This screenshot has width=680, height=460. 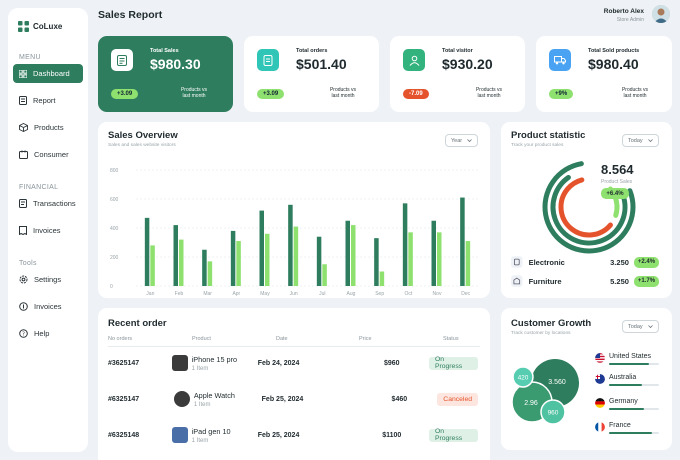 What do you see at coordinates (545, 281) in the screenshot?
I see `legend-name: Furniture` at bounding box center [545, 281].